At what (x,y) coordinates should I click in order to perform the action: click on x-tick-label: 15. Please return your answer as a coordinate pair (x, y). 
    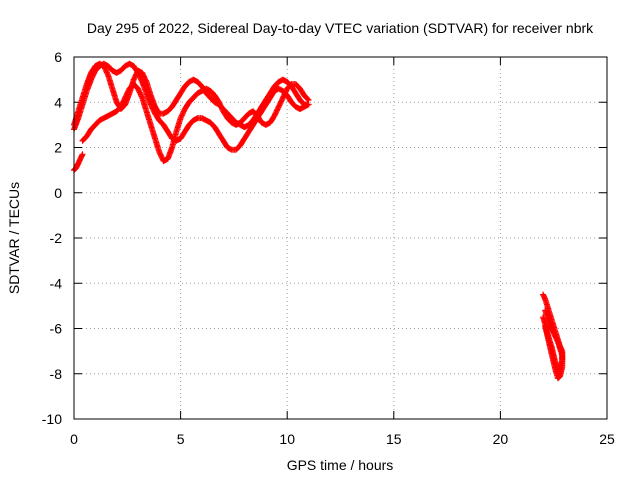
    Looking at the image, I should click on (394, 439).